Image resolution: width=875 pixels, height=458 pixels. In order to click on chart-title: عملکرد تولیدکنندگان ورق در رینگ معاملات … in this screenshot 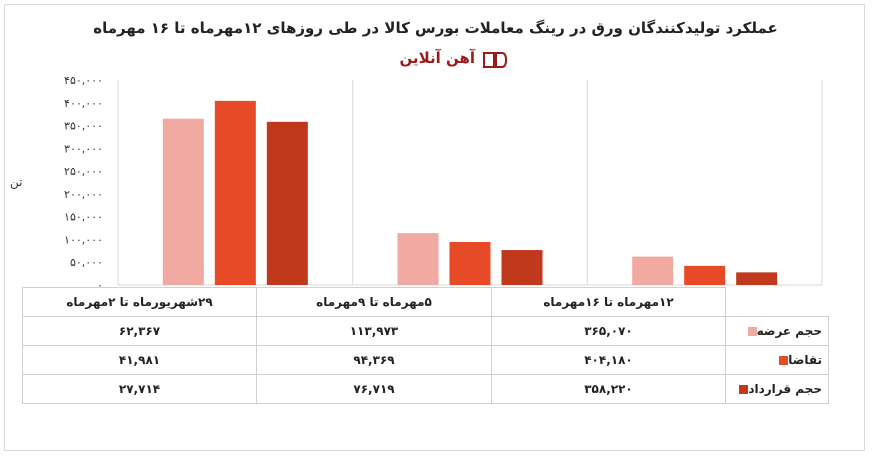, I will do `click(435, 28)`.